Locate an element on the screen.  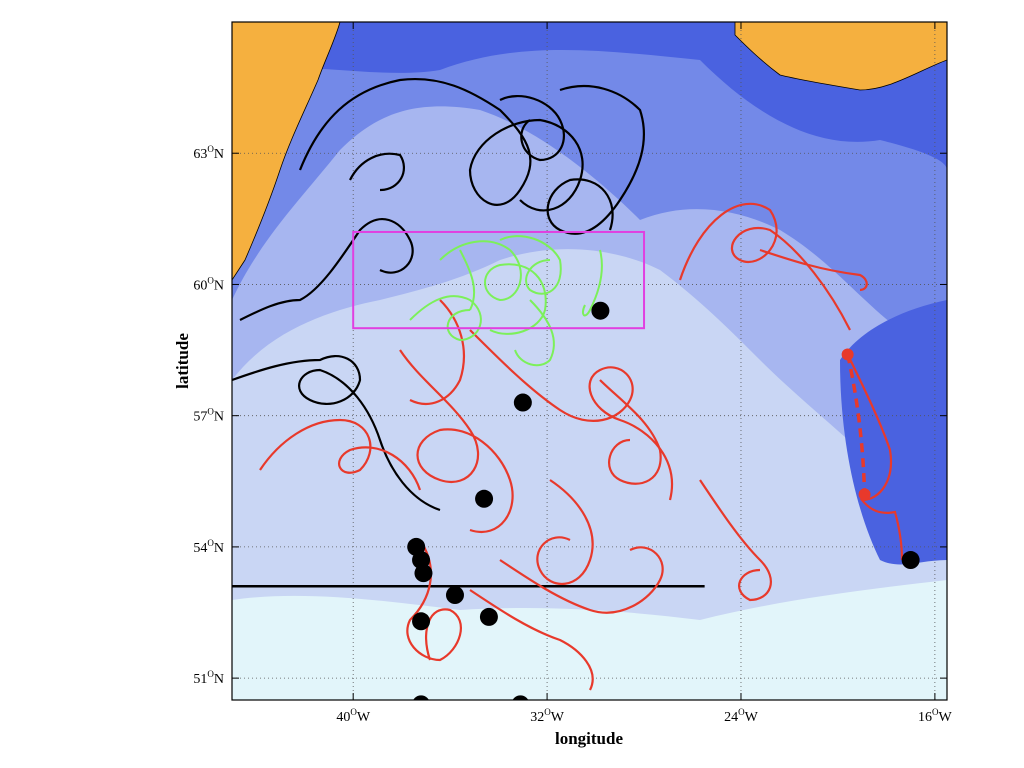
x-tick-label: 16OW is located at coordinates (935, 716).